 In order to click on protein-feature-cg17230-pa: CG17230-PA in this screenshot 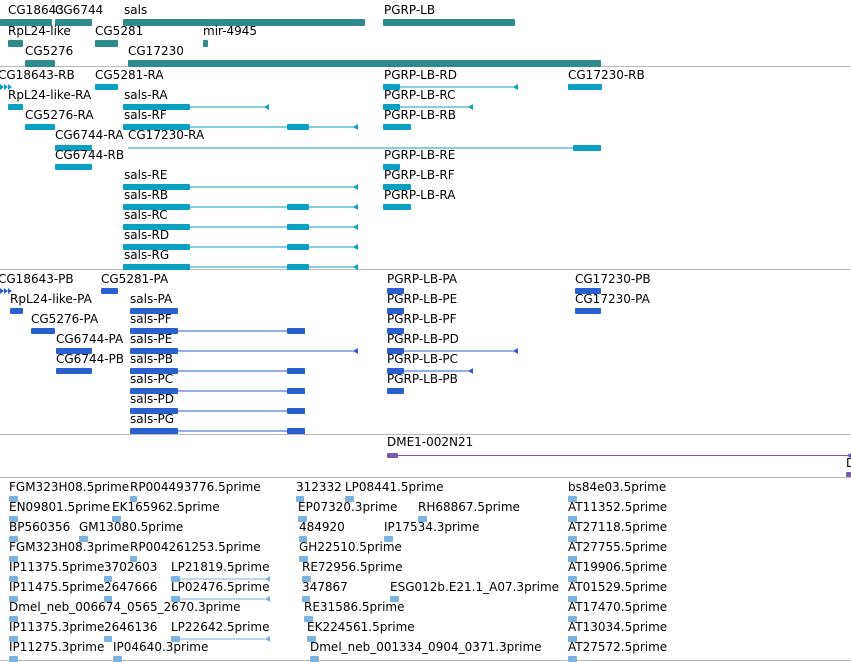, I will do `click(613, 303)`.